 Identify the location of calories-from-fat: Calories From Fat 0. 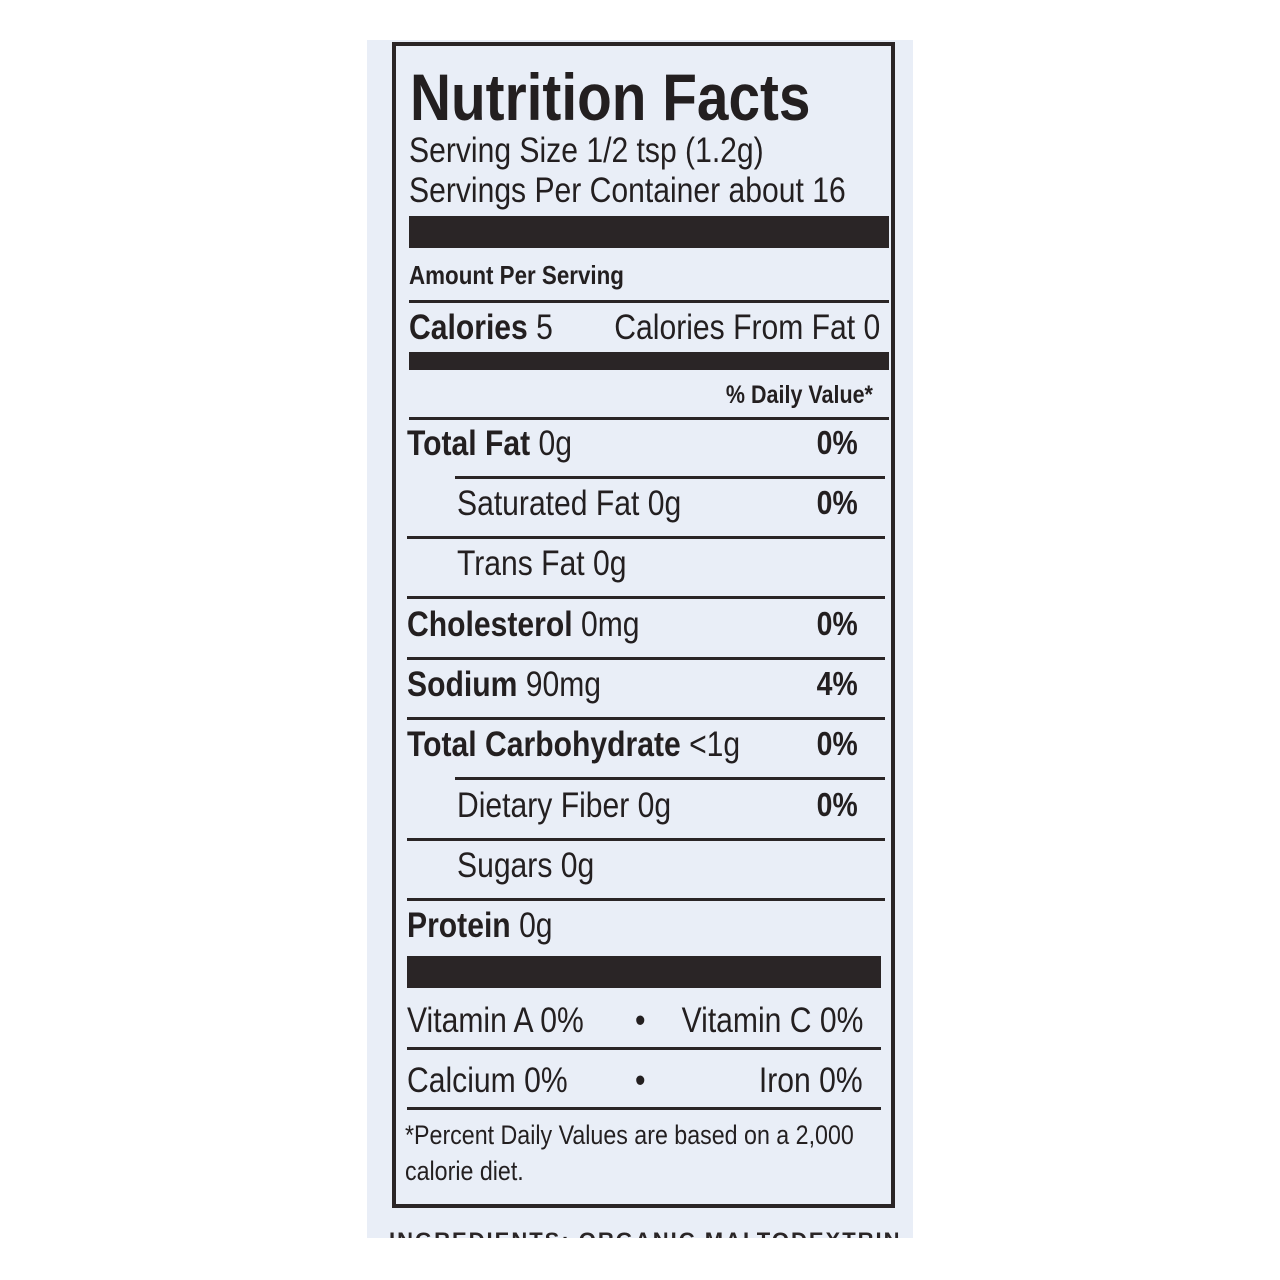
(747, 327).